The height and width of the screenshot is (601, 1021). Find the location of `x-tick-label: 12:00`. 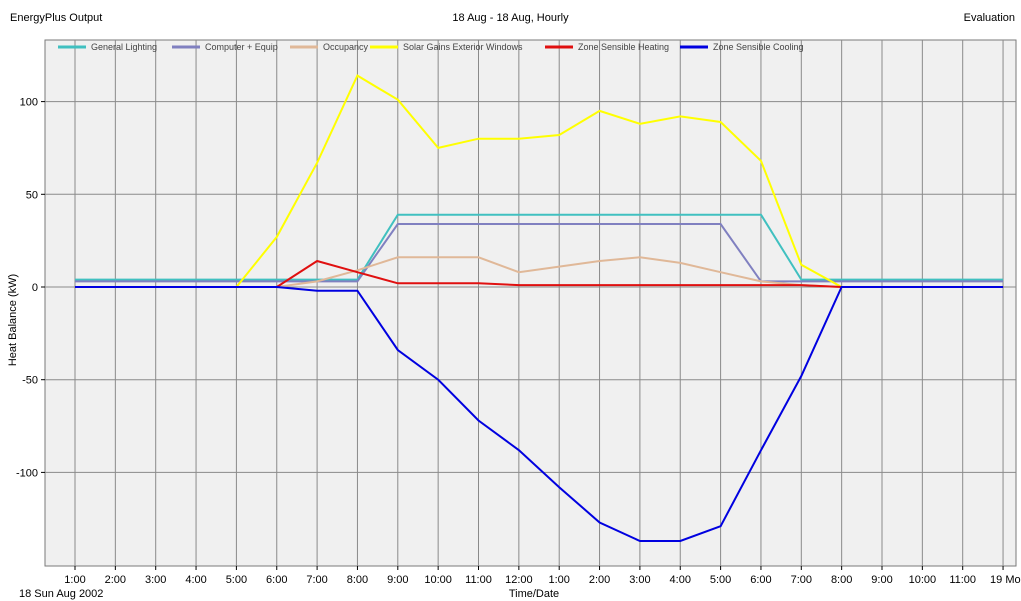

x-tick-label: 12:00 is located at coordinates (519, 580).